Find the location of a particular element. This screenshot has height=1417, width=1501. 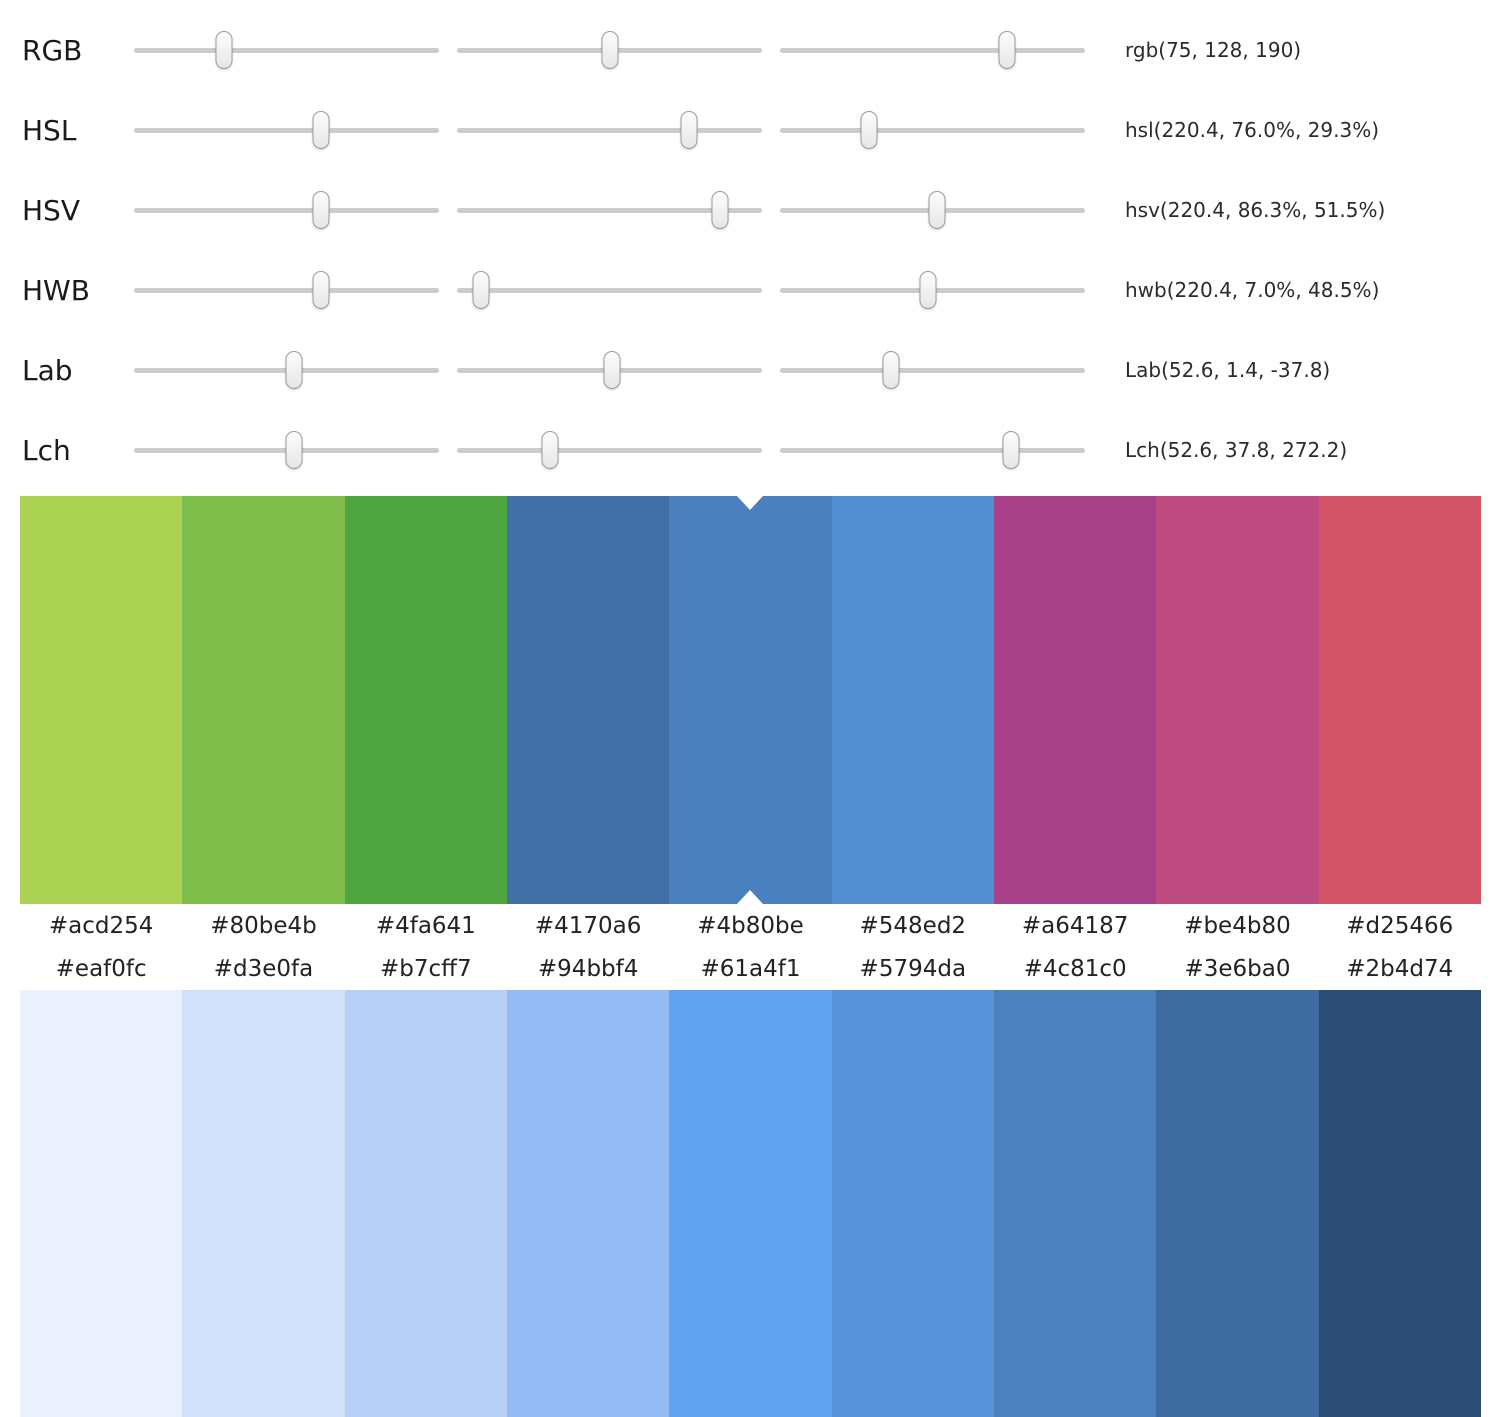

slider-row-value: rgb(75, 128, 190) is located at coordinates (1213, 50).